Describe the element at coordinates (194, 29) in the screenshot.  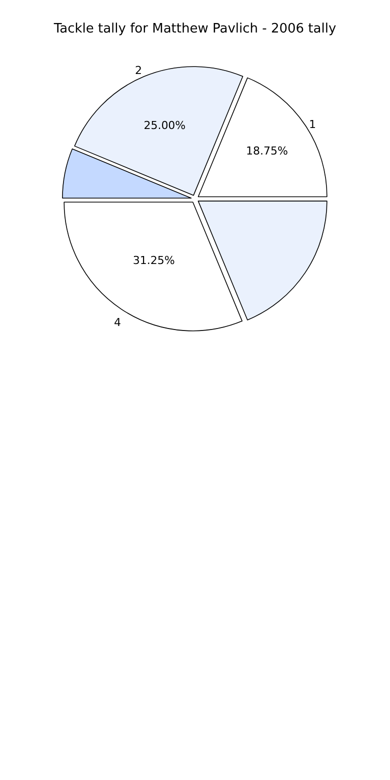
I see `chart-title: Tackle tally for Matthew Pavlich - 2006 tally` at that location.